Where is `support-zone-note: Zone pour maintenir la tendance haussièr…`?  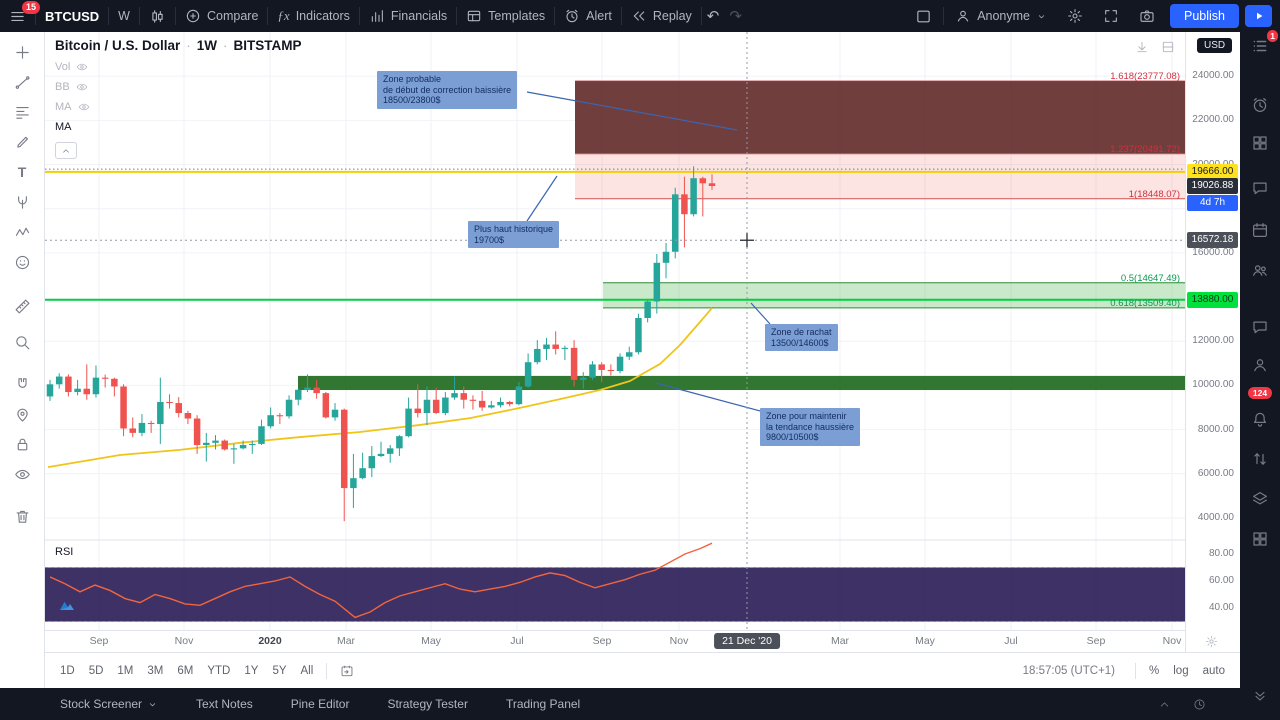 support-zone-note: Zone pour maintenir la tendance haussièr… is located at coordinates (810, 427).